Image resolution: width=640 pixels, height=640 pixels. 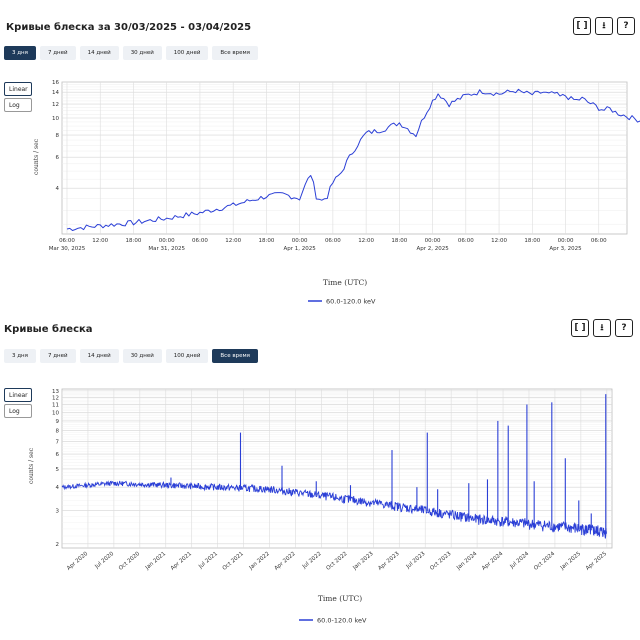 What do you see at coordinates (67, 249) in the screenshot?
I see `x-date-label: Mar 30, 2025` at bounding box center [67, 249].